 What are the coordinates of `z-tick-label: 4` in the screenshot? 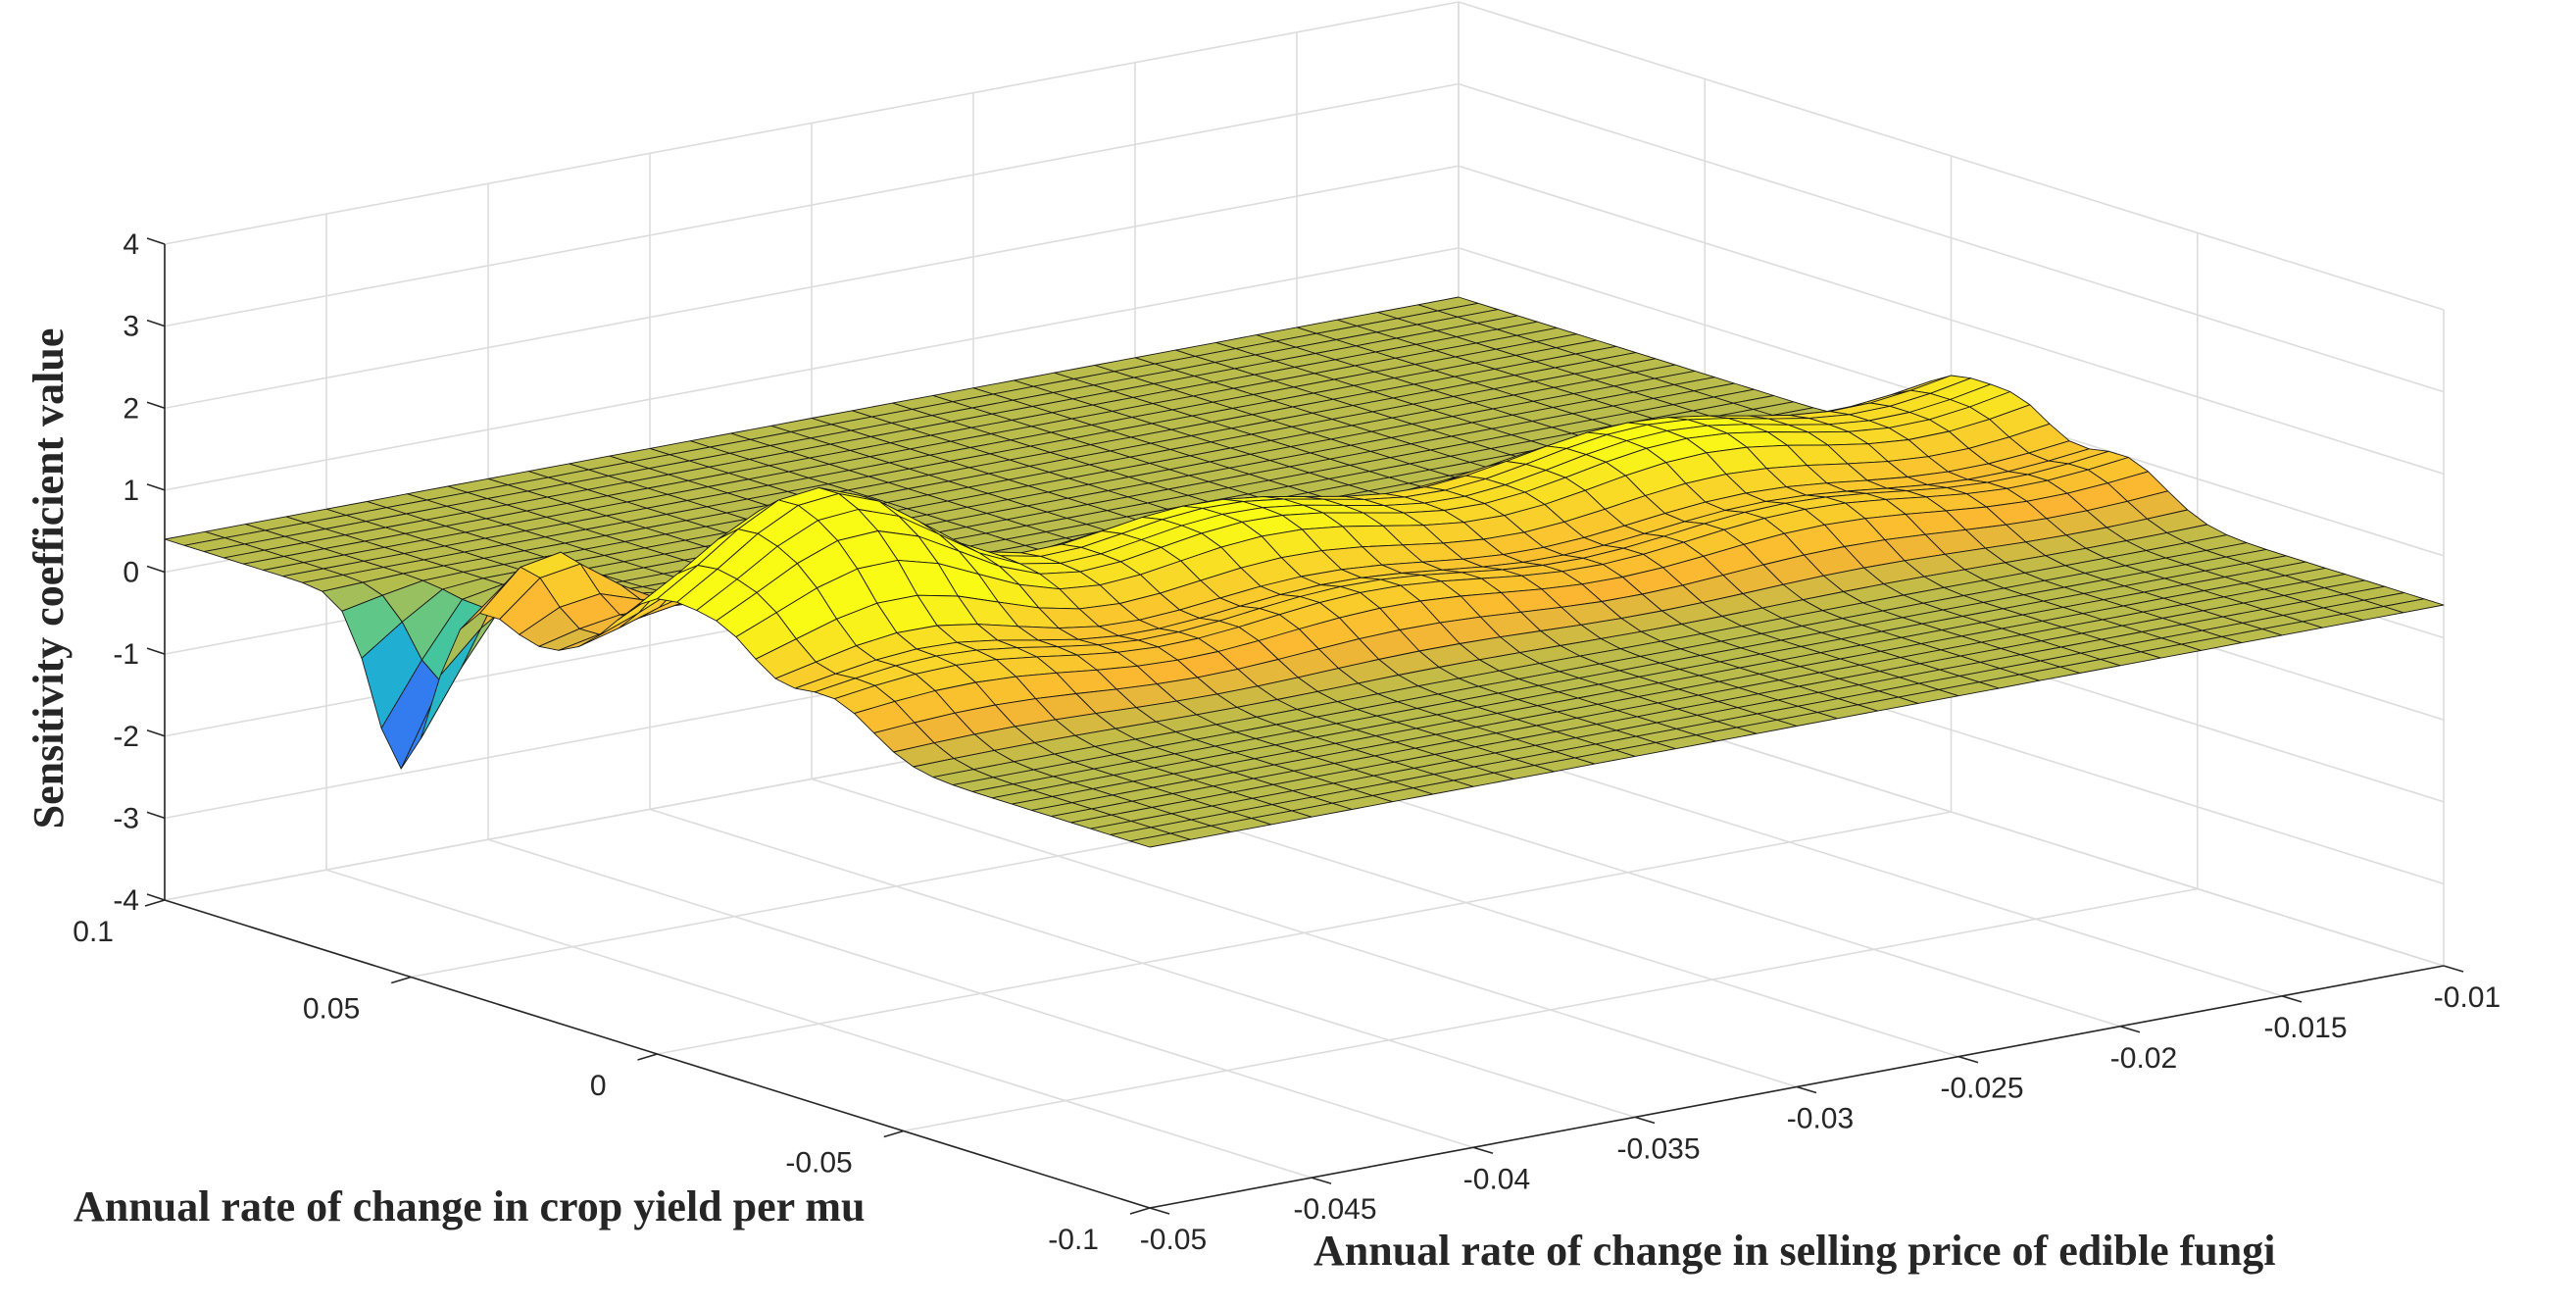 It's located at (131, 245).